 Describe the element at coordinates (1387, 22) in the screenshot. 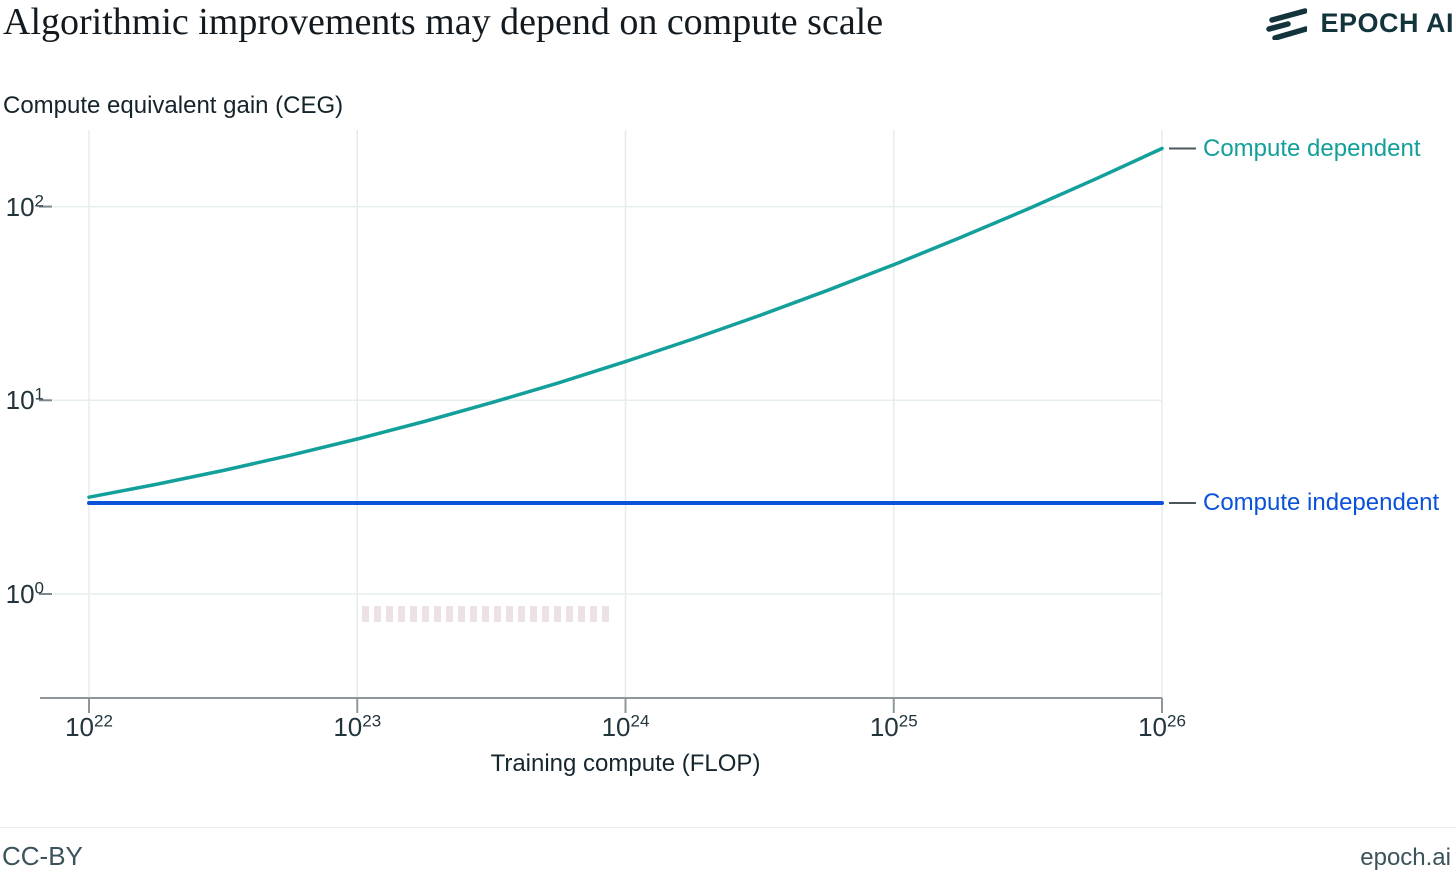

I see `brand-name: EPOCH AI` at that location.